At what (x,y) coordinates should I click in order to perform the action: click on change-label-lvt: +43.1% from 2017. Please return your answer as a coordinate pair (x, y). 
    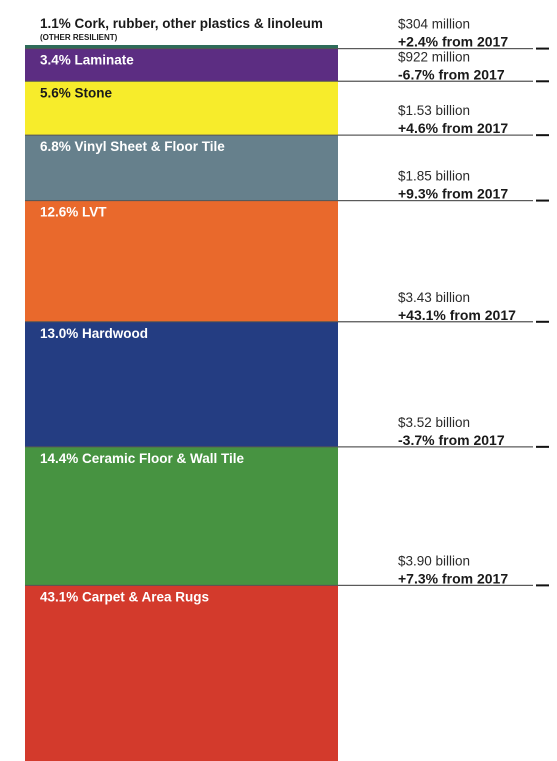
    Looking at the image, I should click on (457, 315).